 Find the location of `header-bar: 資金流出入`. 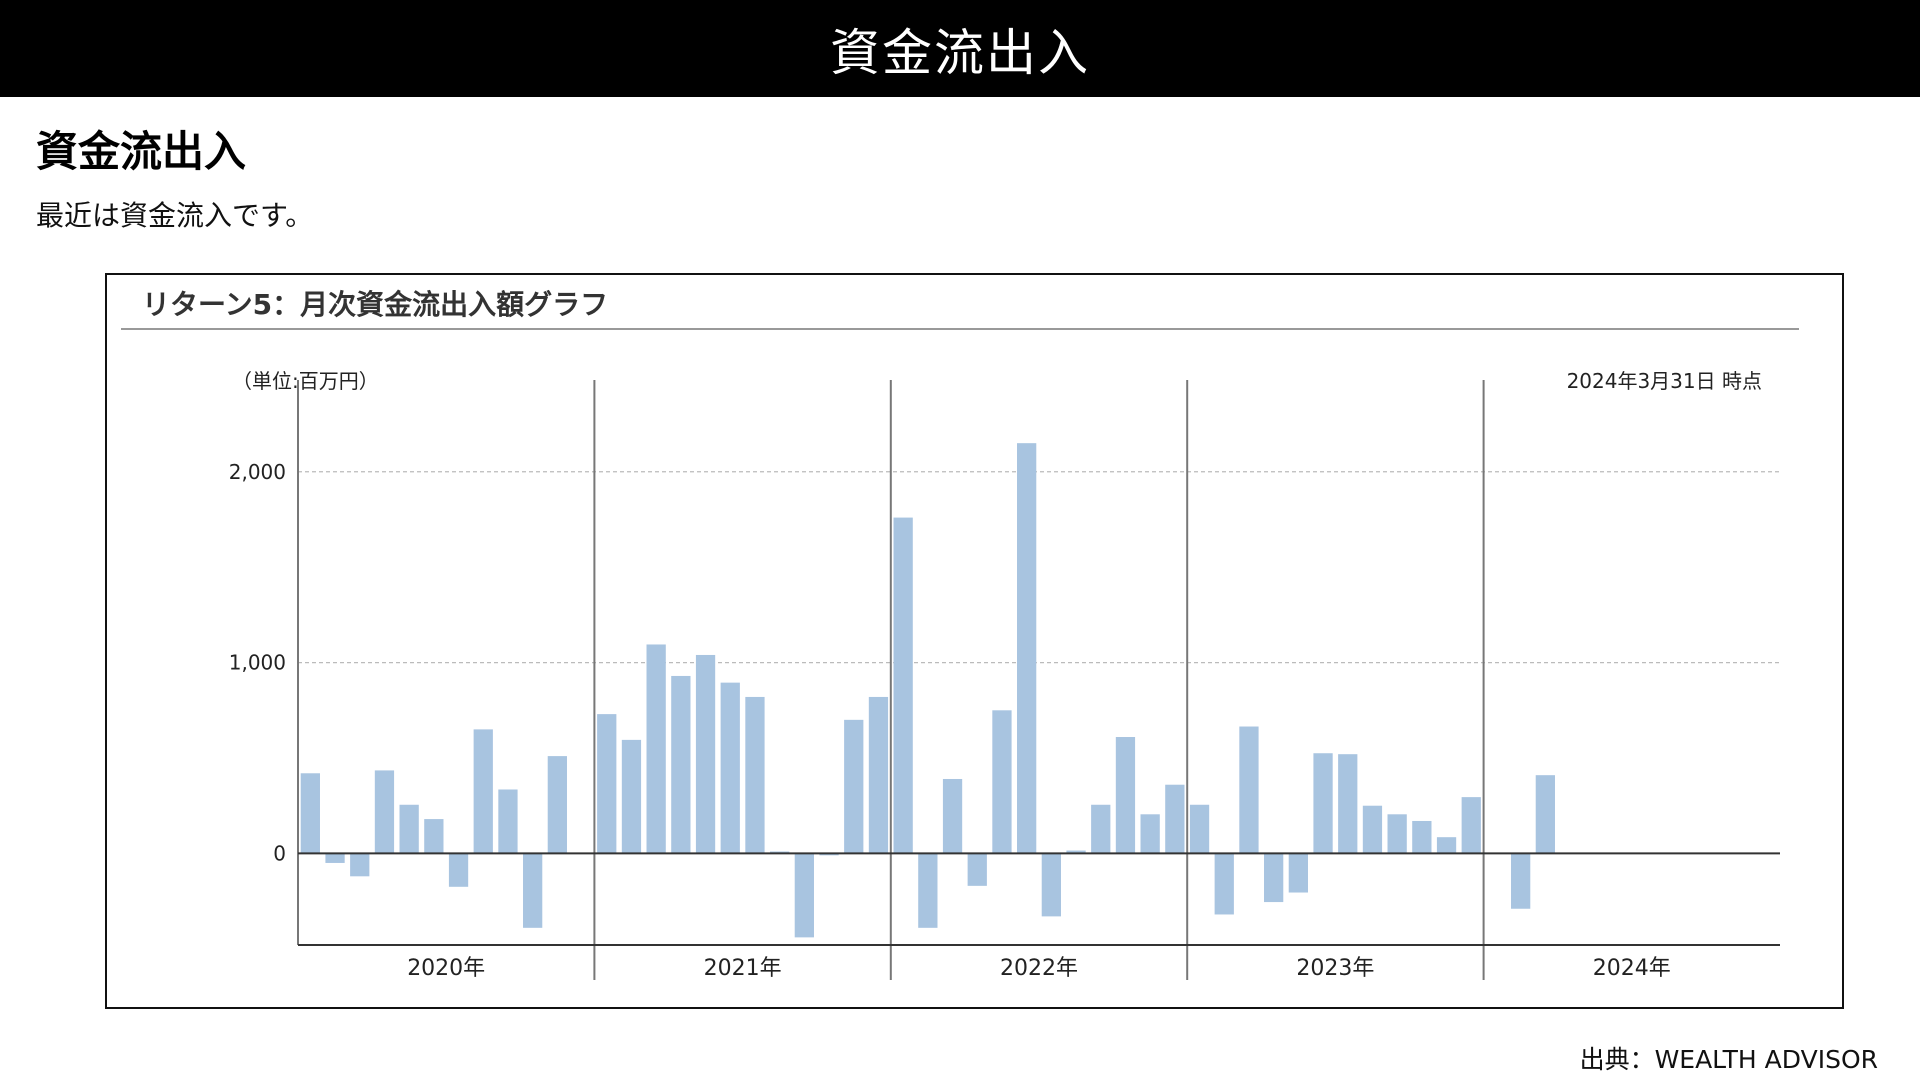

header-bar: 資金流出入 is located at coordinates (960, 48).